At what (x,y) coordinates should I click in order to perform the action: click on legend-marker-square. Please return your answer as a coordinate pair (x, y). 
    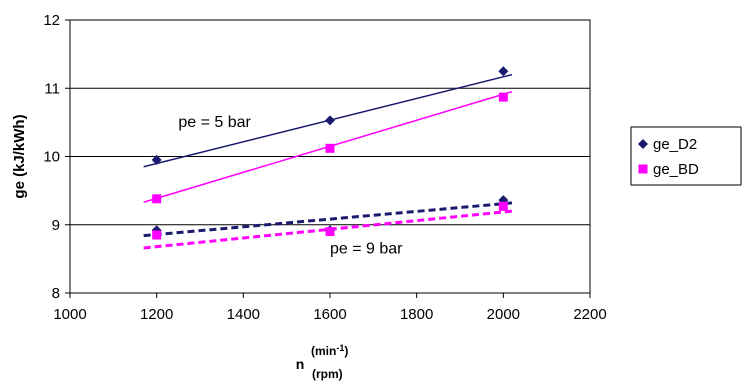
    Looking at the image, I should click on (643, 169).